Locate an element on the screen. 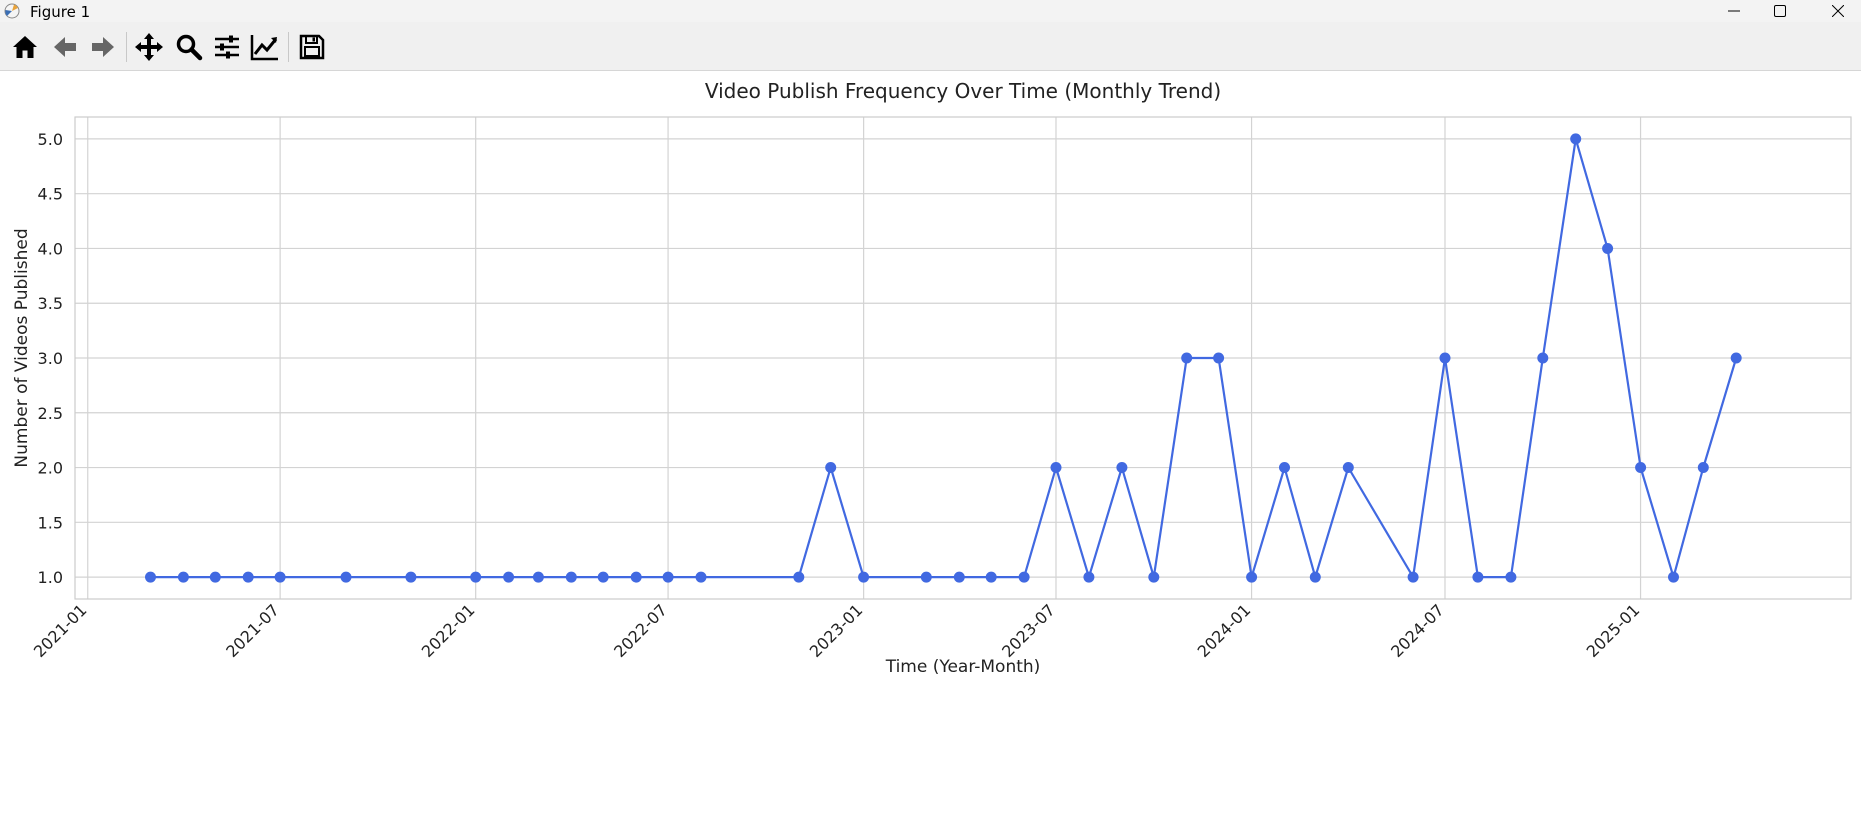 The image size is (1861, 819). zoom-icon is located at coordinates (189, 47).